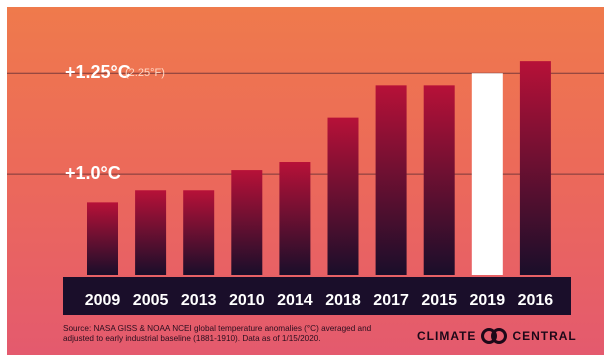 The width and height of the screenshot is (606, 359). I want to click on bar-2018, so click(343, 196).